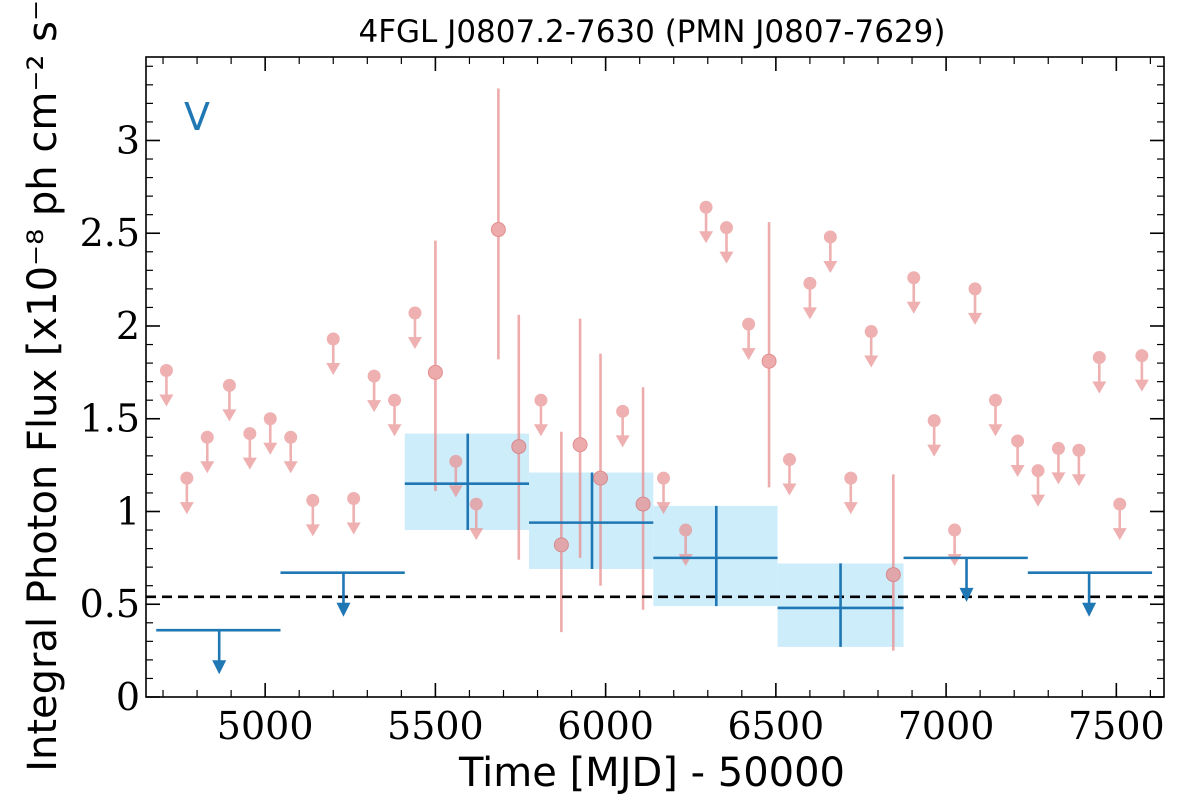 The image size is (1200, 800). What do you see at coordinates (43, 386) in the screenshot?
I see `y-axis-label: Integral Photon Flux [x10⁻⁸ ph cm⁻² s⁻¹]` at bounding box center [43, 386].